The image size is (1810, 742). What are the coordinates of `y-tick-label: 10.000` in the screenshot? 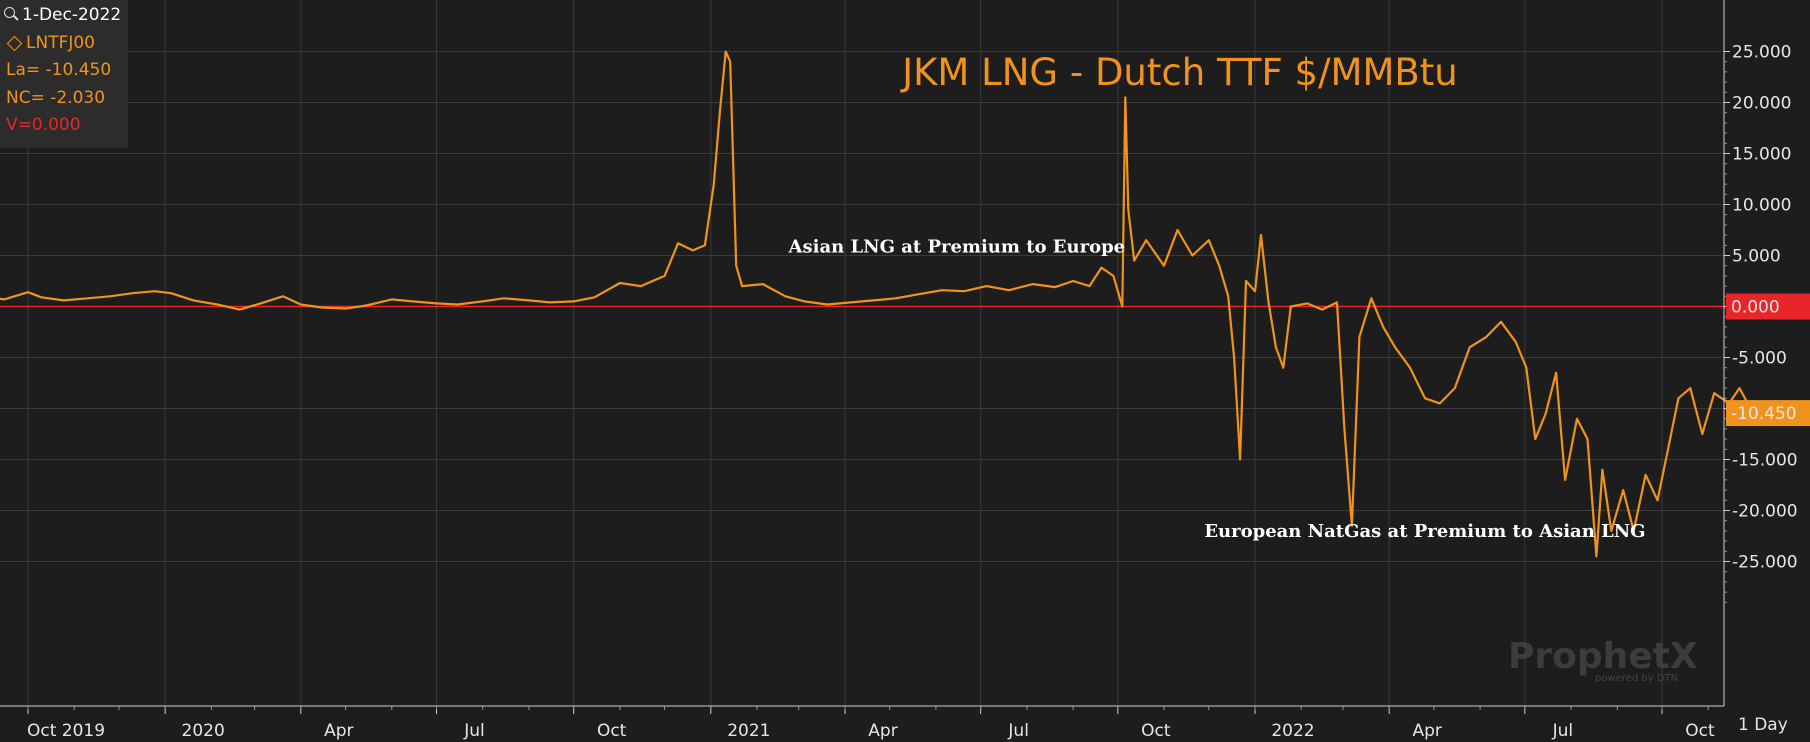 It's located at (1761, 206).